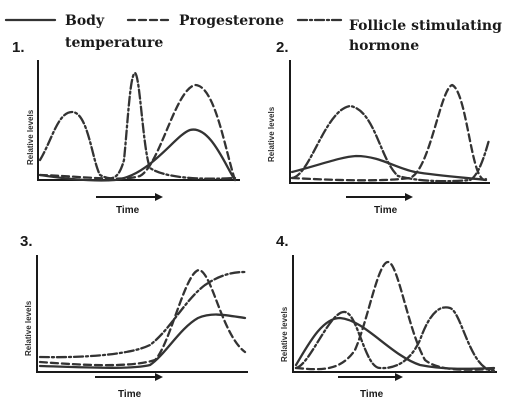 This screenshot has width=519, height=410. What do you see at coordinates (18, 47) in the screenshot?
I see `panel-number: 1.` at bounding box center [18, 47].